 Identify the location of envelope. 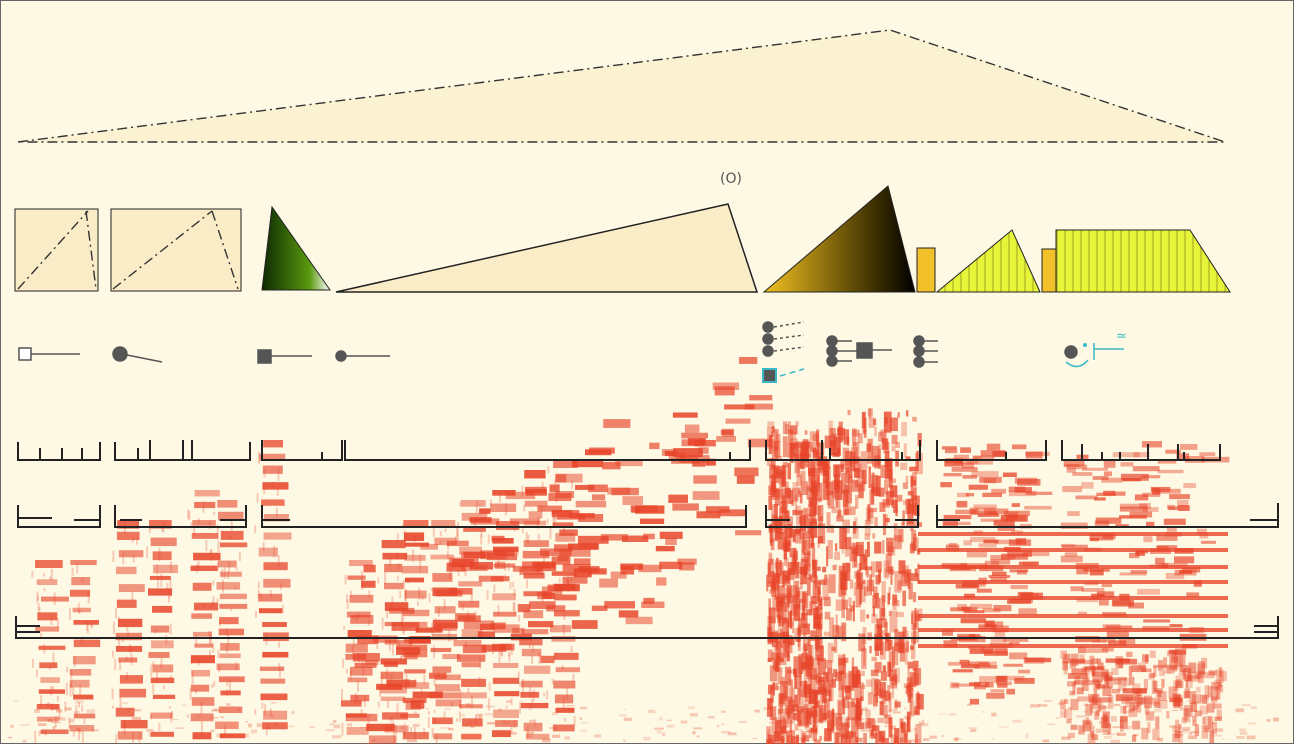
(621, 86).